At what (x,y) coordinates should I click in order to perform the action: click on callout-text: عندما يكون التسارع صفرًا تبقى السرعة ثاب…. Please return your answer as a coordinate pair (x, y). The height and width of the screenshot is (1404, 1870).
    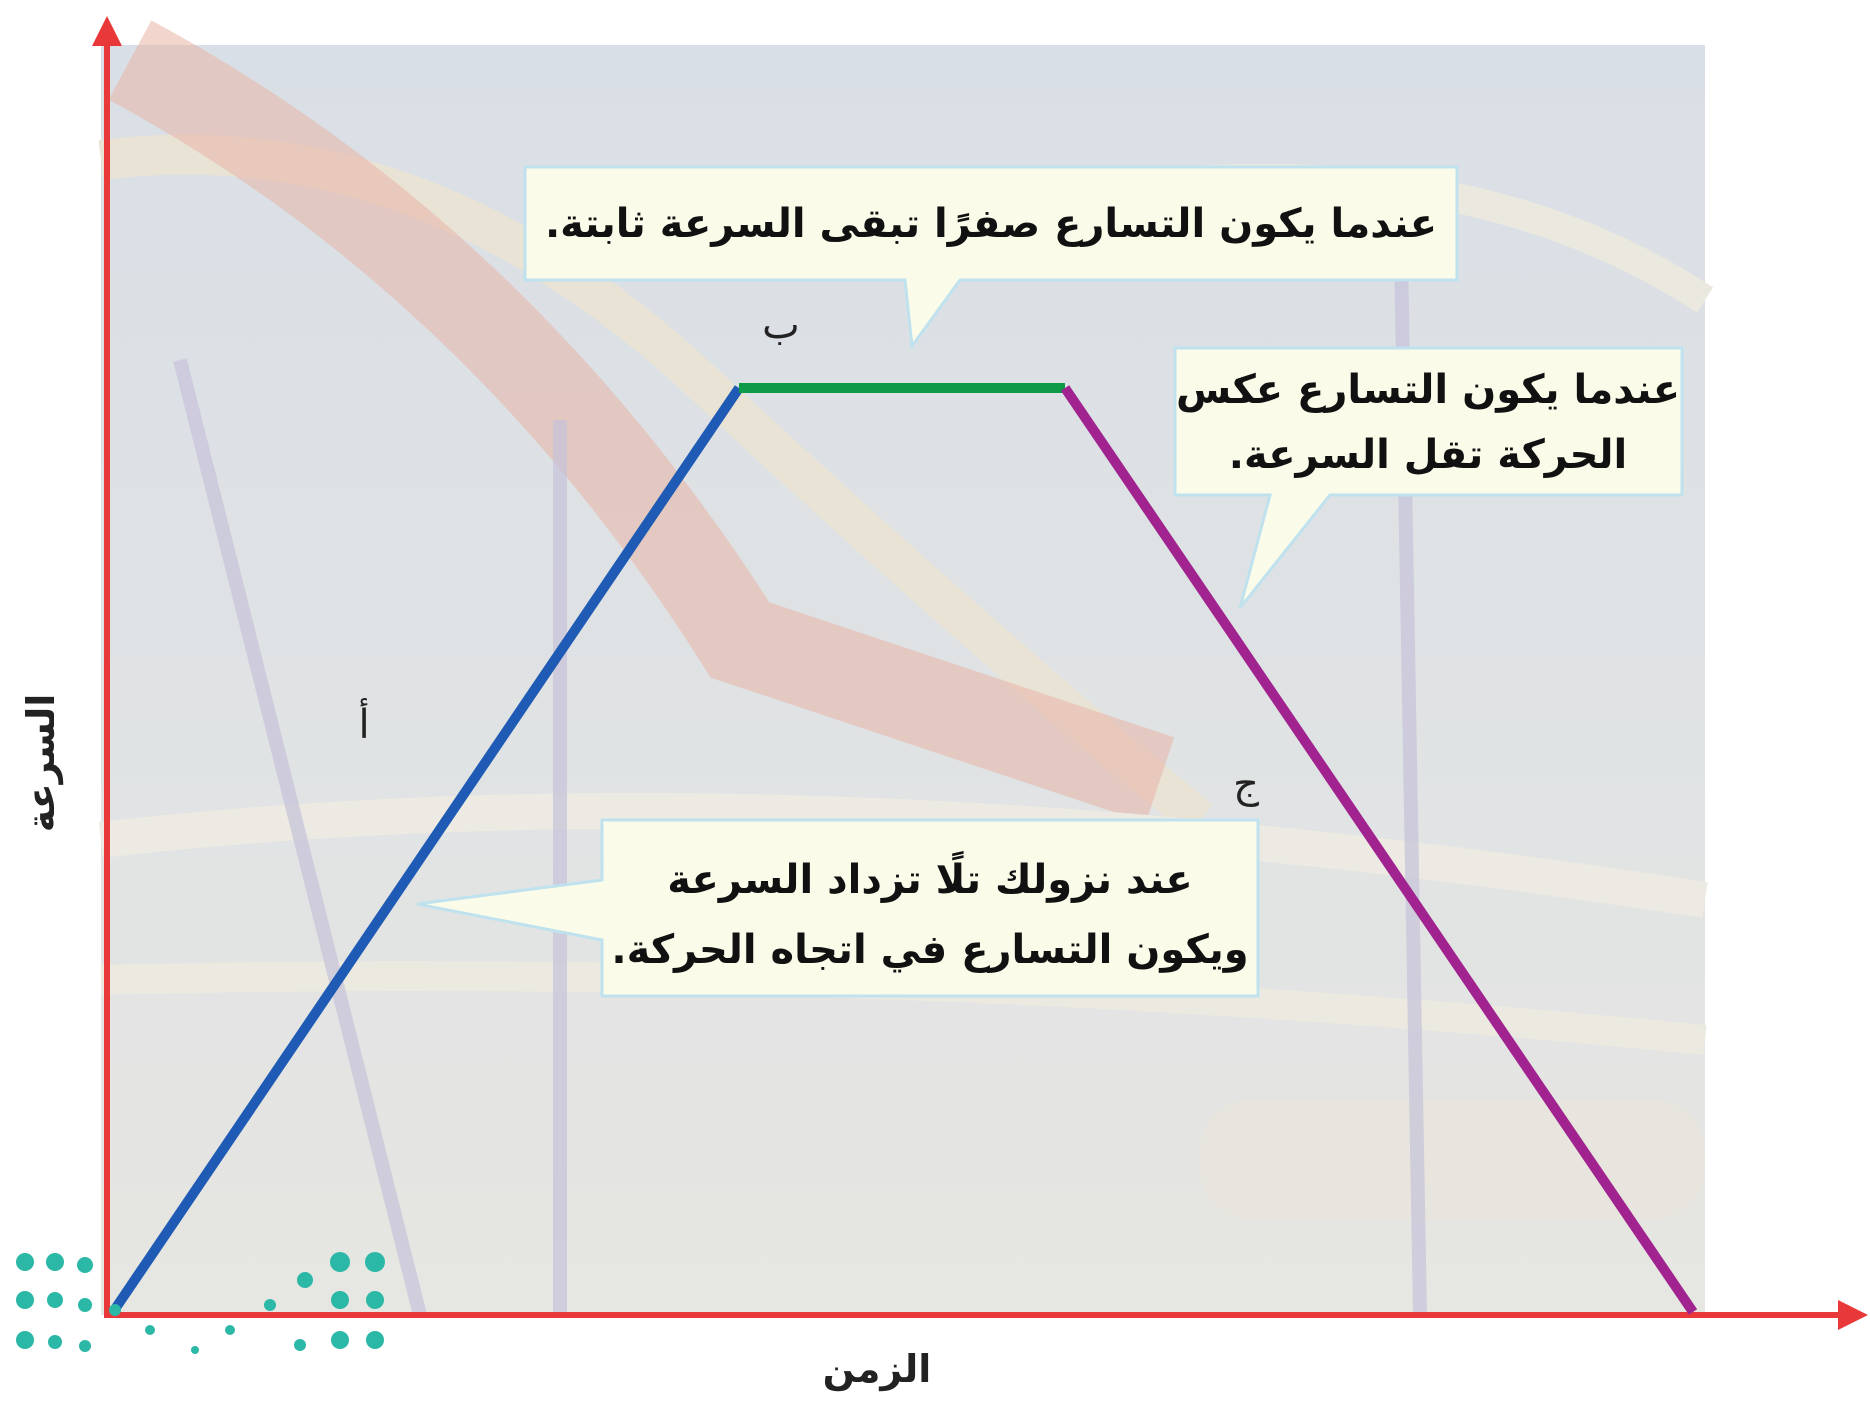
    Looking at the image, I should click on (991, 224).